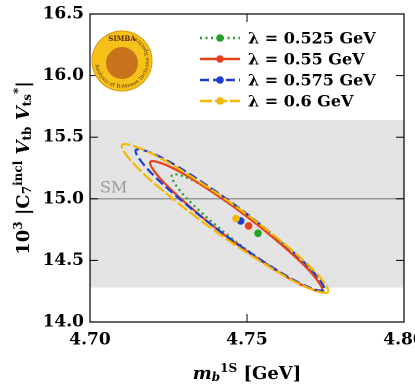 The width and height of the screenshot is (415, 390). Describe the element at coordinates (18, 90) in the screenshot. I see `y-axis-label-part: *` at that location.